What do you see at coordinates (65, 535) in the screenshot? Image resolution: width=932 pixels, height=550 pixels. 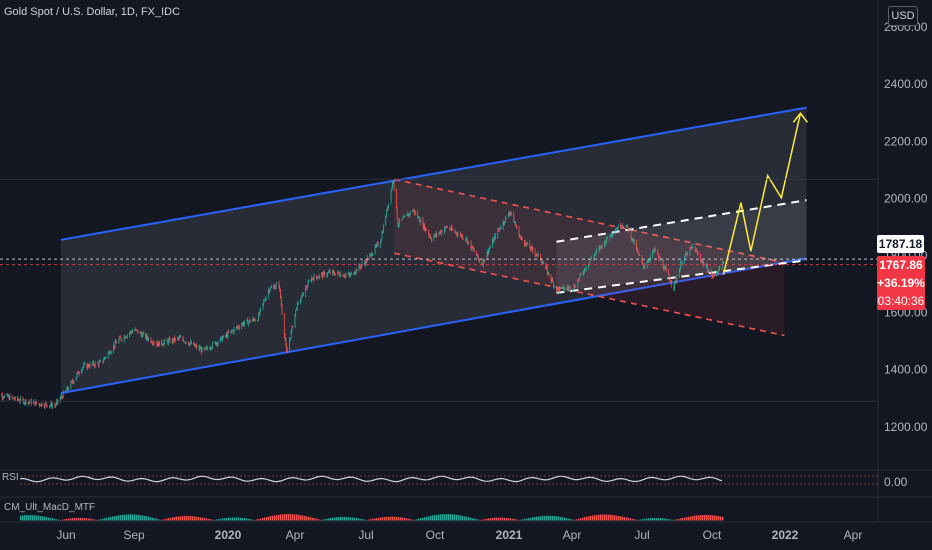 I see `time-tick-label: Jun` at bounding box center [65, 535].